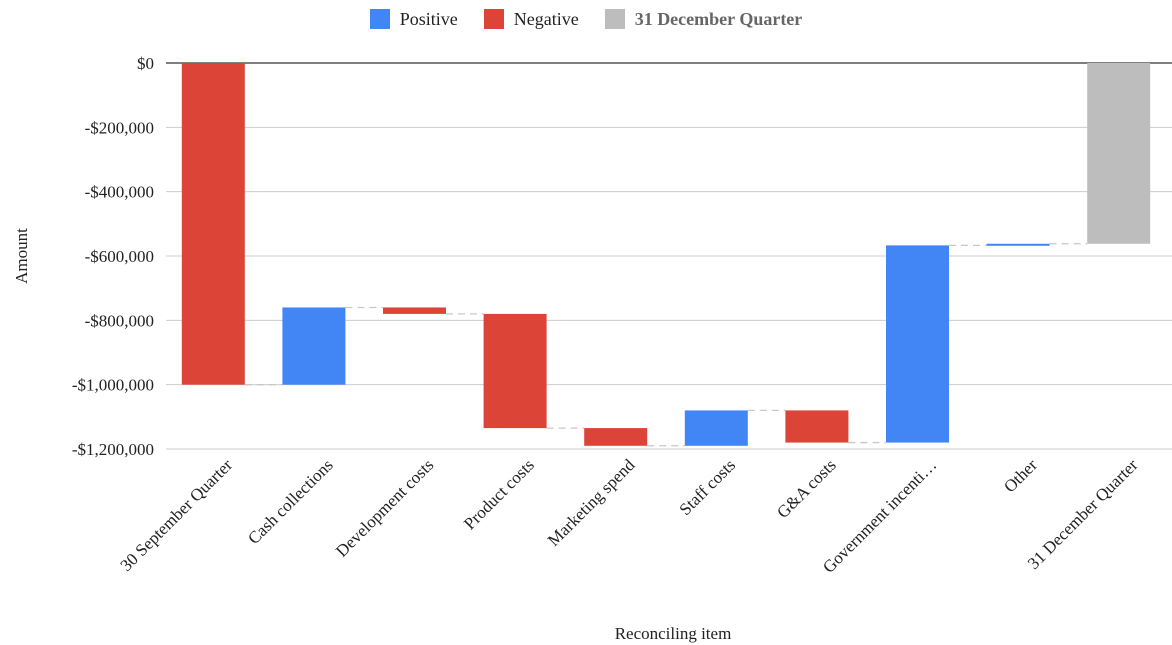  I want to click on x-axis-title: Reconciling item, so click(673, 633).